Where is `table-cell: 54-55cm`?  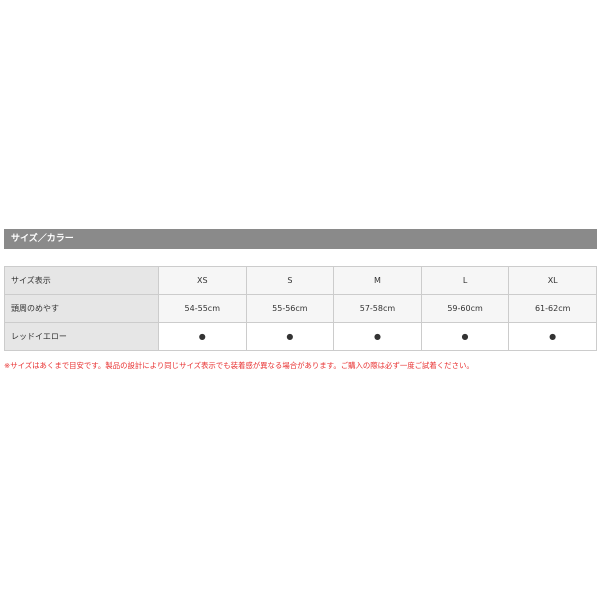 table-cell: 54-55cm is located at coordinates (202, 308).